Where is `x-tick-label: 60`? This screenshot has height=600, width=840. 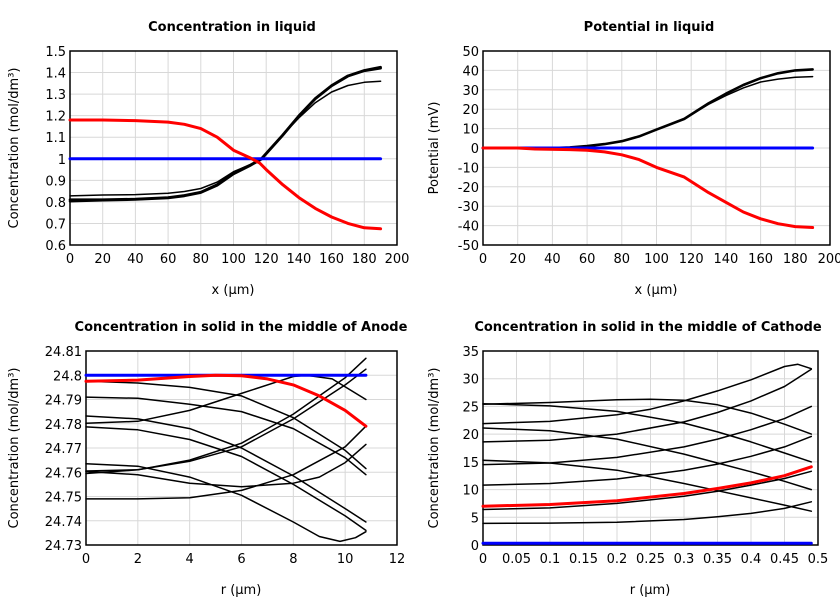 x-tick-label: 60 is located at coordinates (587, 259).